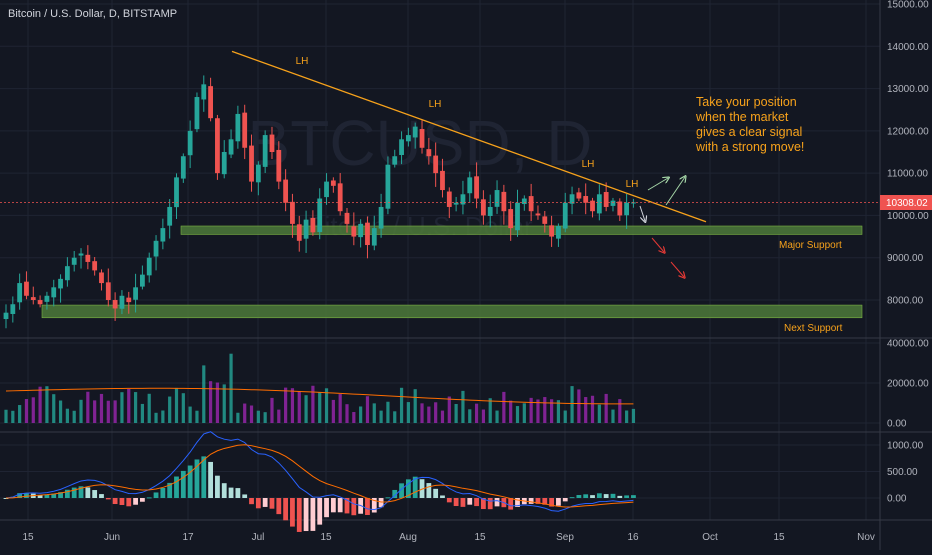  I want to click on macd-tick-label: 1000.00, so click(905, 446).